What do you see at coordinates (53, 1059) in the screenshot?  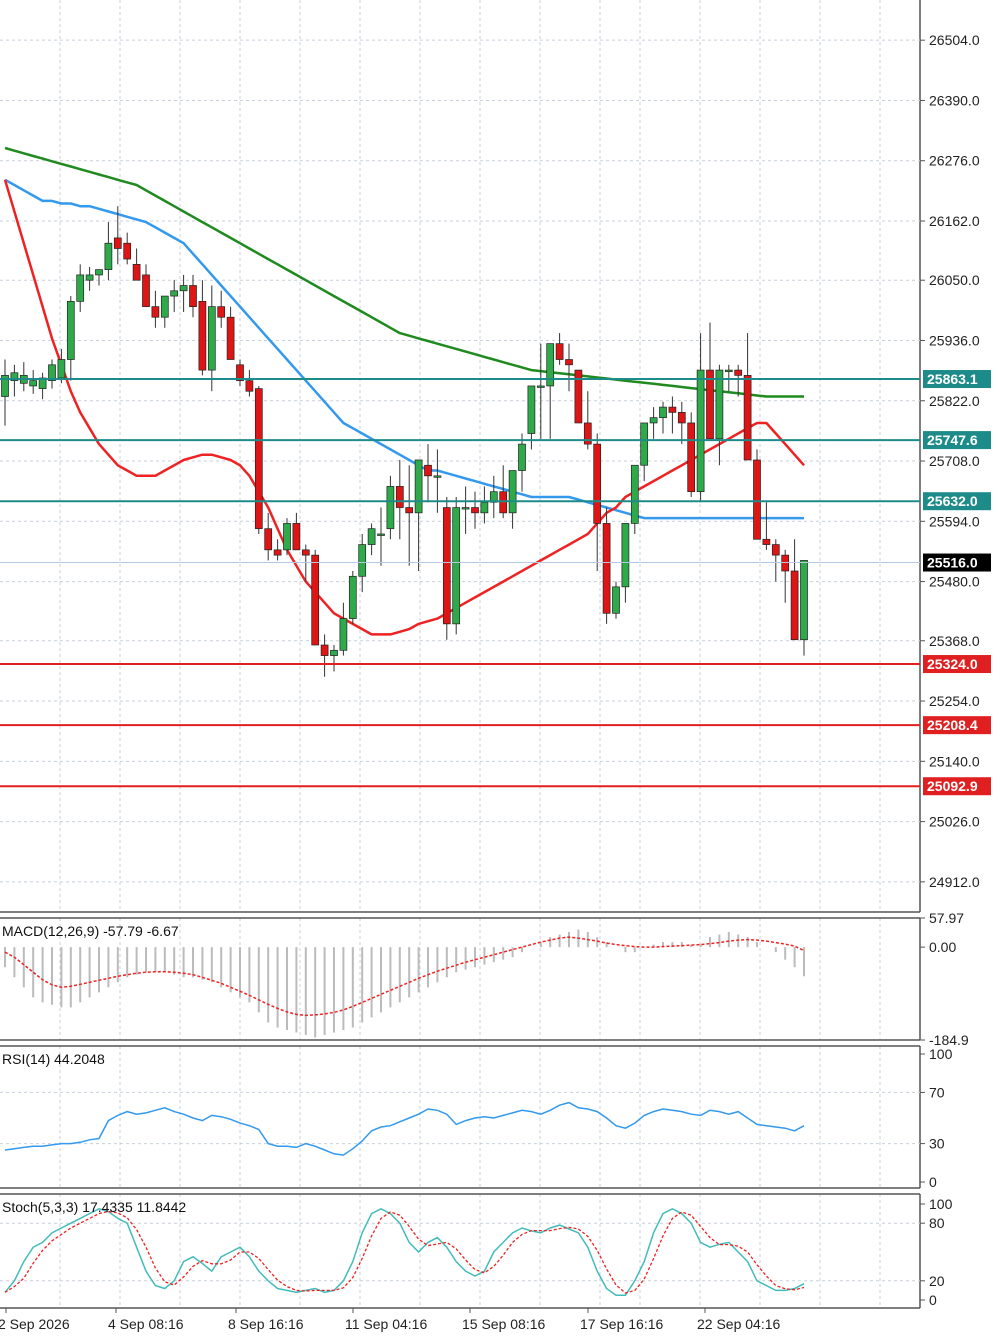 I see `rsi-label: RSI(14) 44.2048` at bounding box center [53, 1059].